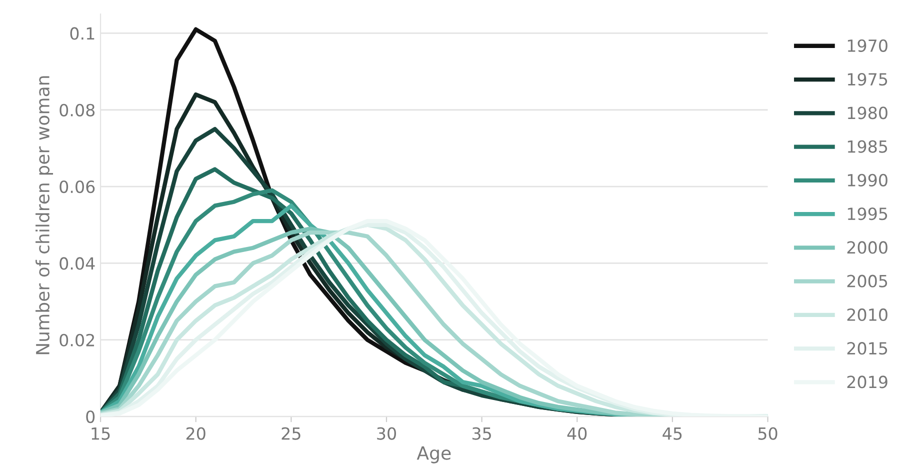 The image size is (914, 468). I want to click on legend-label: 1975, so click(868, 79).